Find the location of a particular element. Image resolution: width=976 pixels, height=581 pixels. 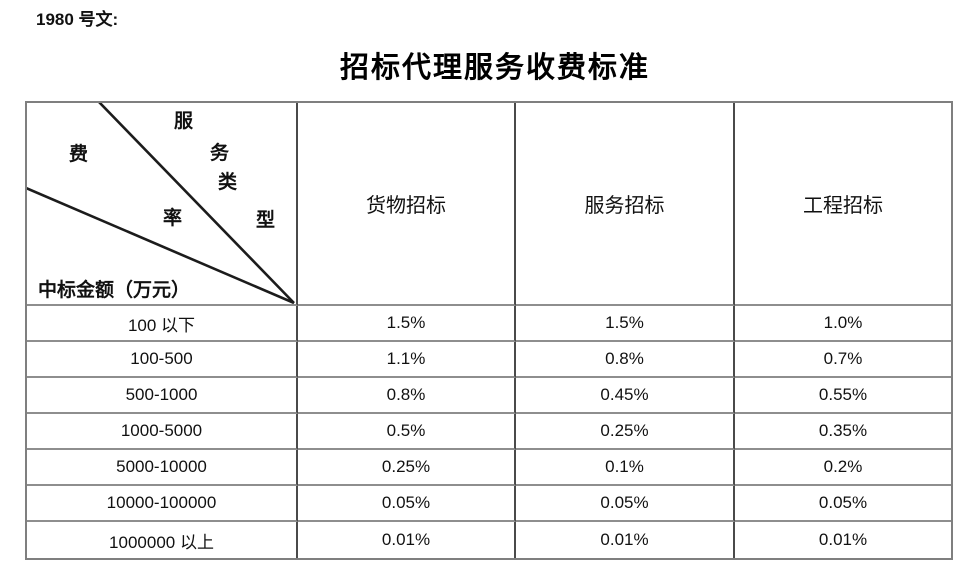

row-label: 1000-5000 is located at coordinates (162, 432).